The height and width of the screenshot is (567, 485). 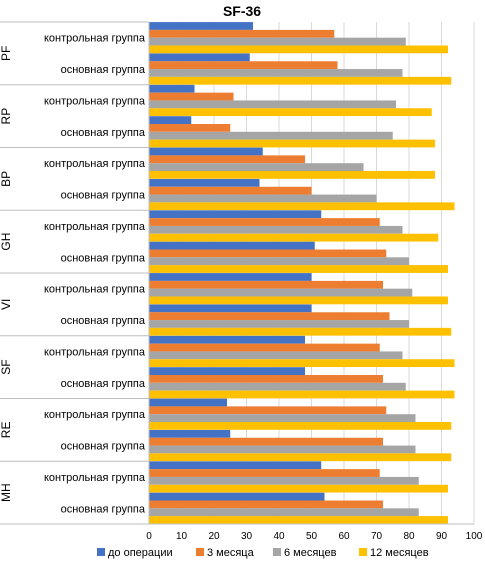 What do you see at coordinates (344, 536) in the screenshot?
I see `x-tick-label: 60` at bounding box center [344, 536].